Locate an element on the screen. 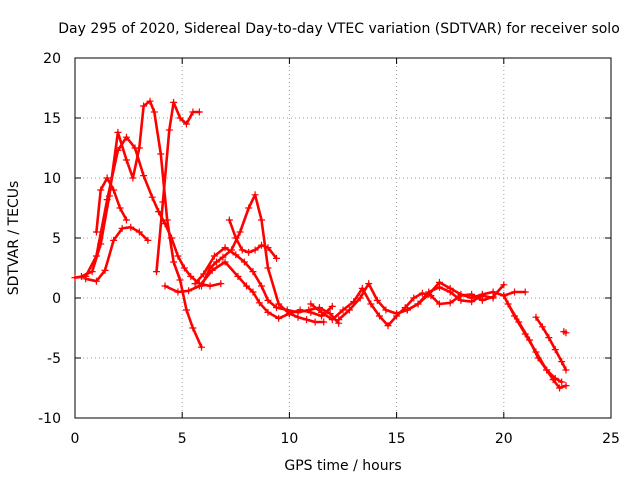 The width and height of the screenshot is (640, 480). series-sat-h is located at coordinates (262, 258).